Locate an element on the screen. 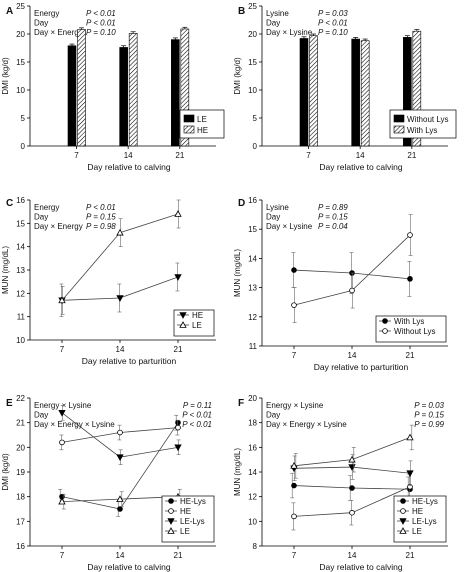 The image size is (474, 572). stat-p-value: P = 0.03 is located at coordinates (333, 13).